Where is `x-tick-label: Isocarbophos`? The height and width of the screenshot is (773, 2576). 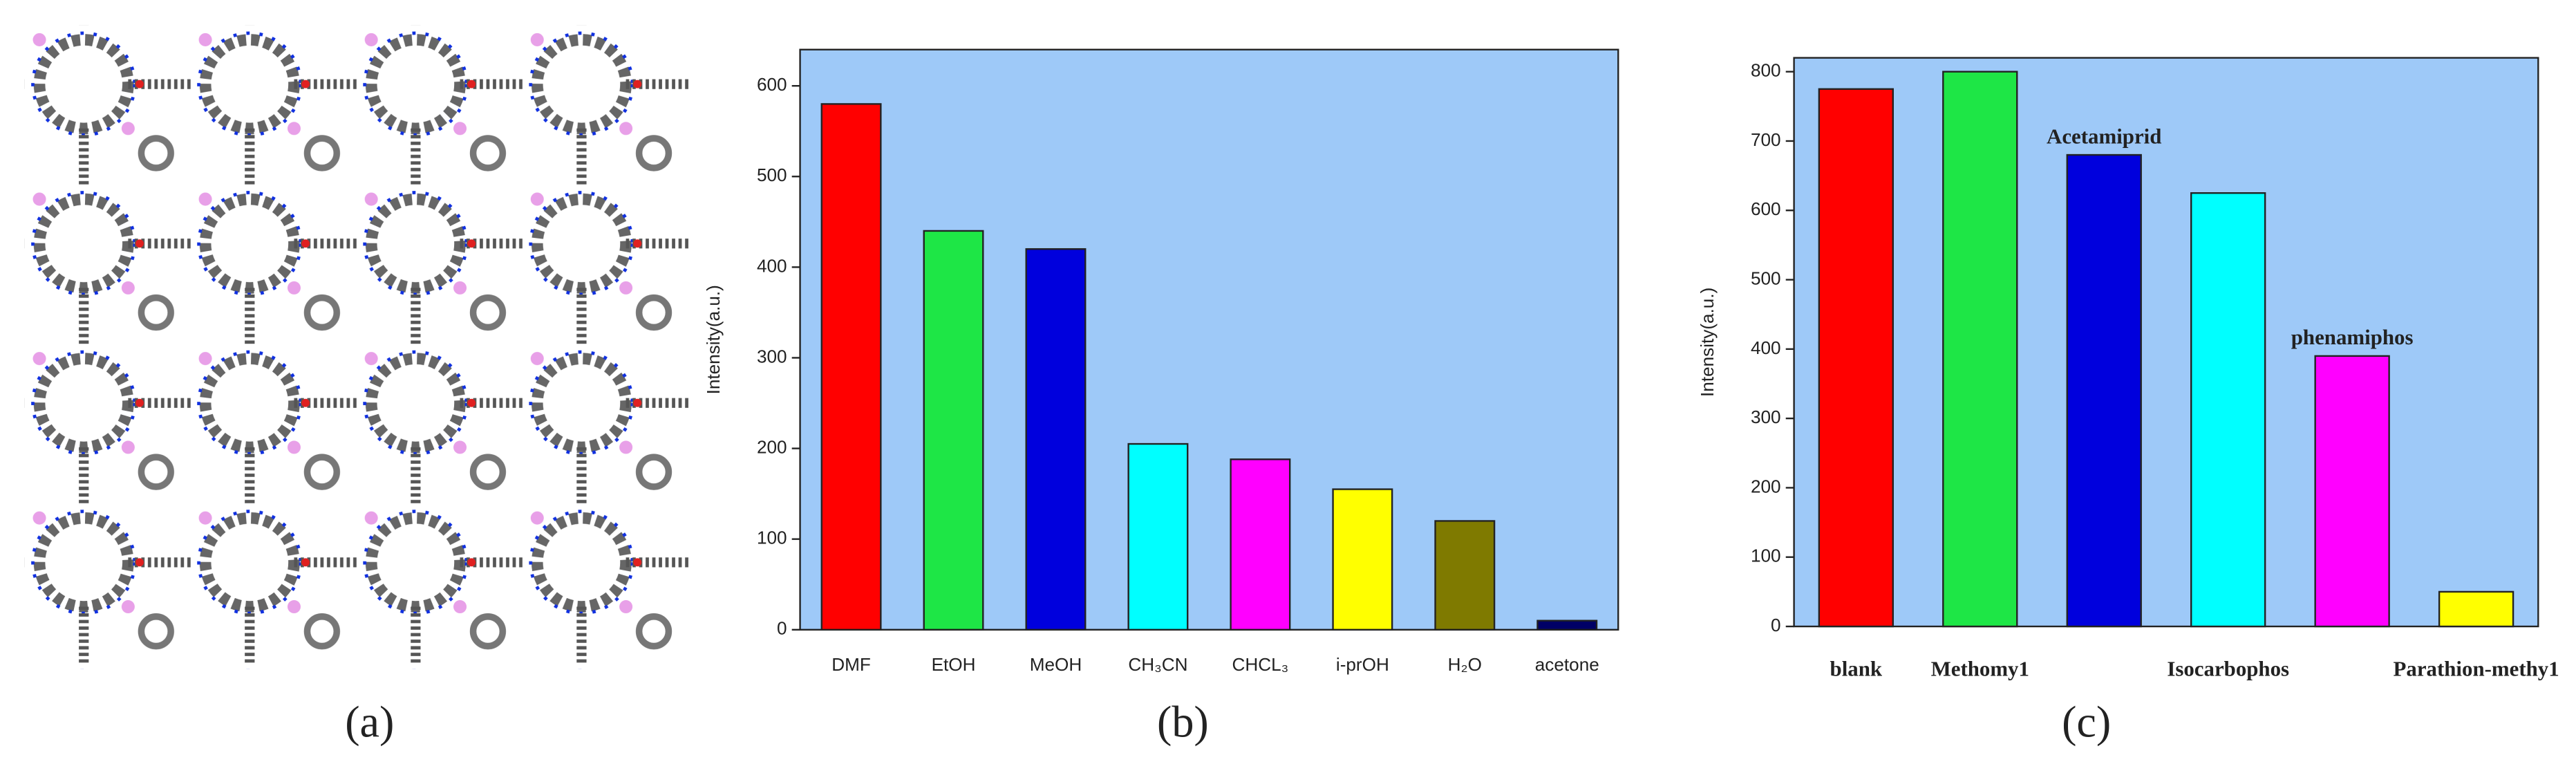 x-tick-label: Isocarbophos is located at coordinates (2228, 668).